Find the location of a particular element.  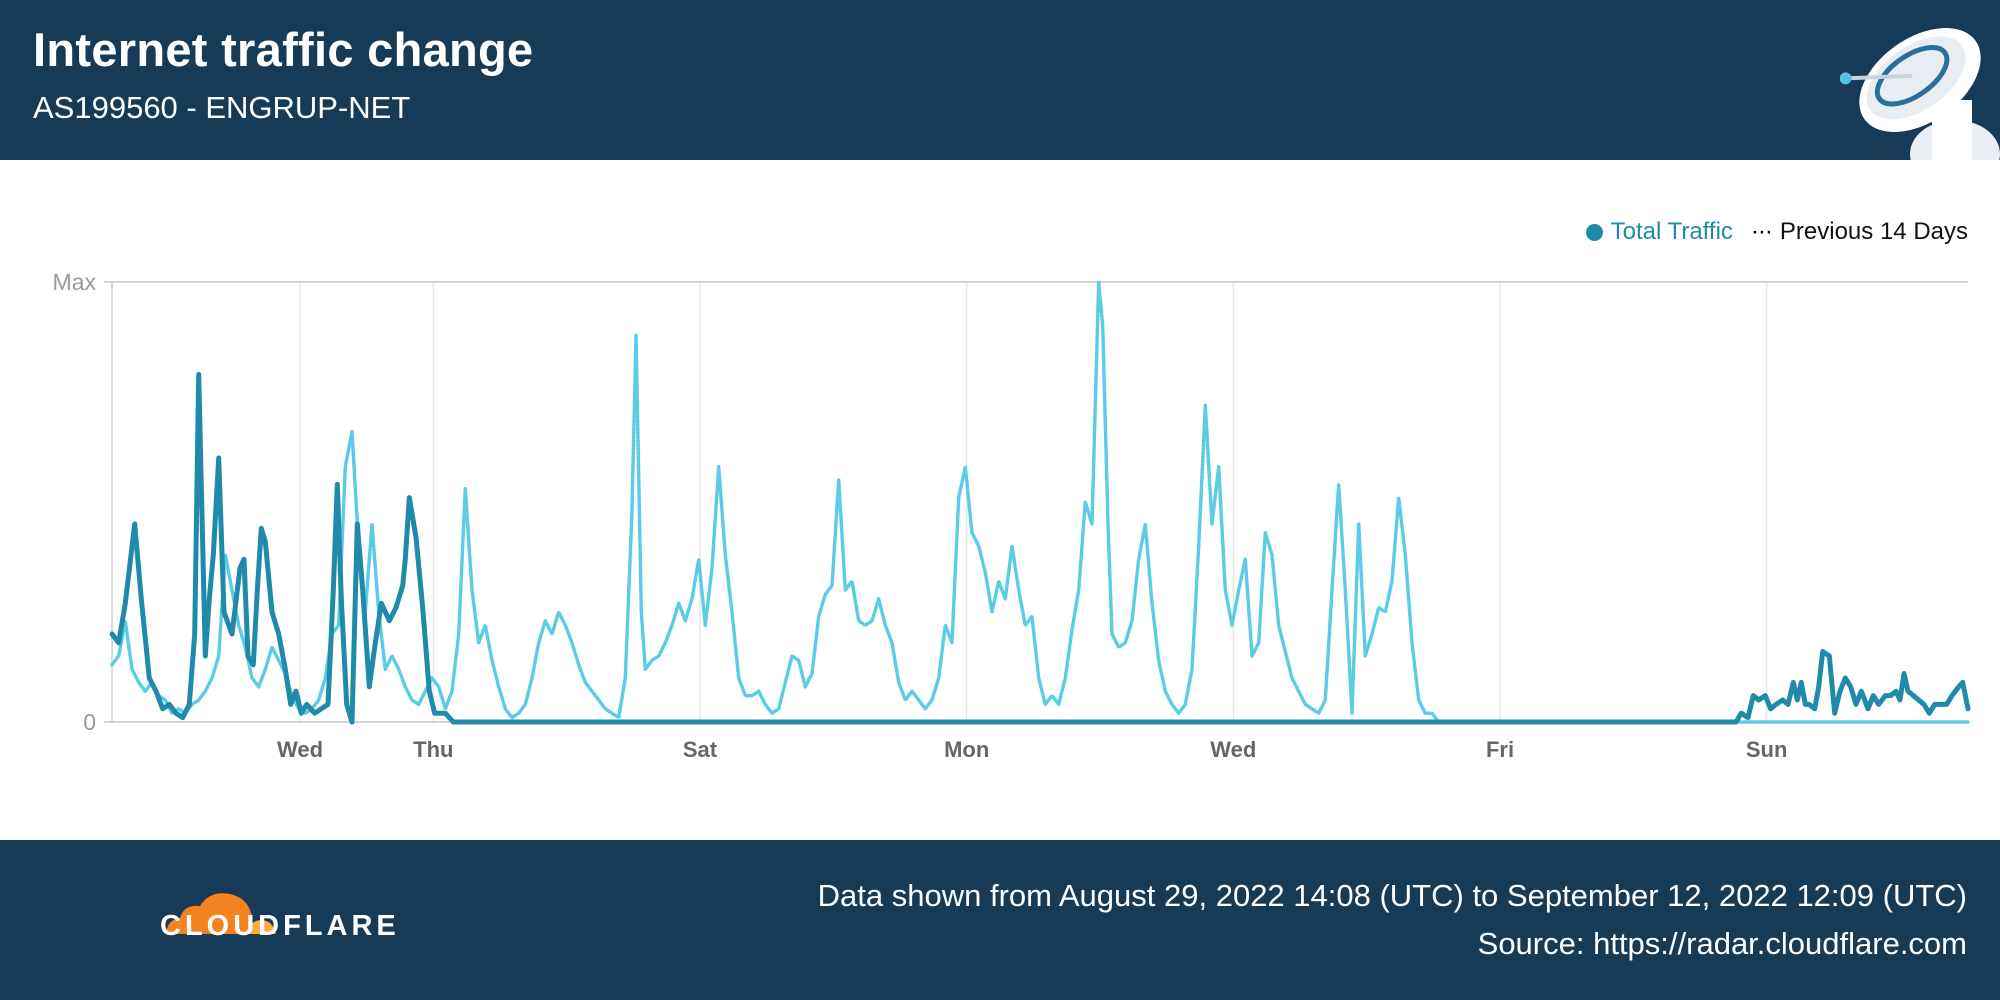

page-title: Internet traffic change is located at coordinates (283, 49).